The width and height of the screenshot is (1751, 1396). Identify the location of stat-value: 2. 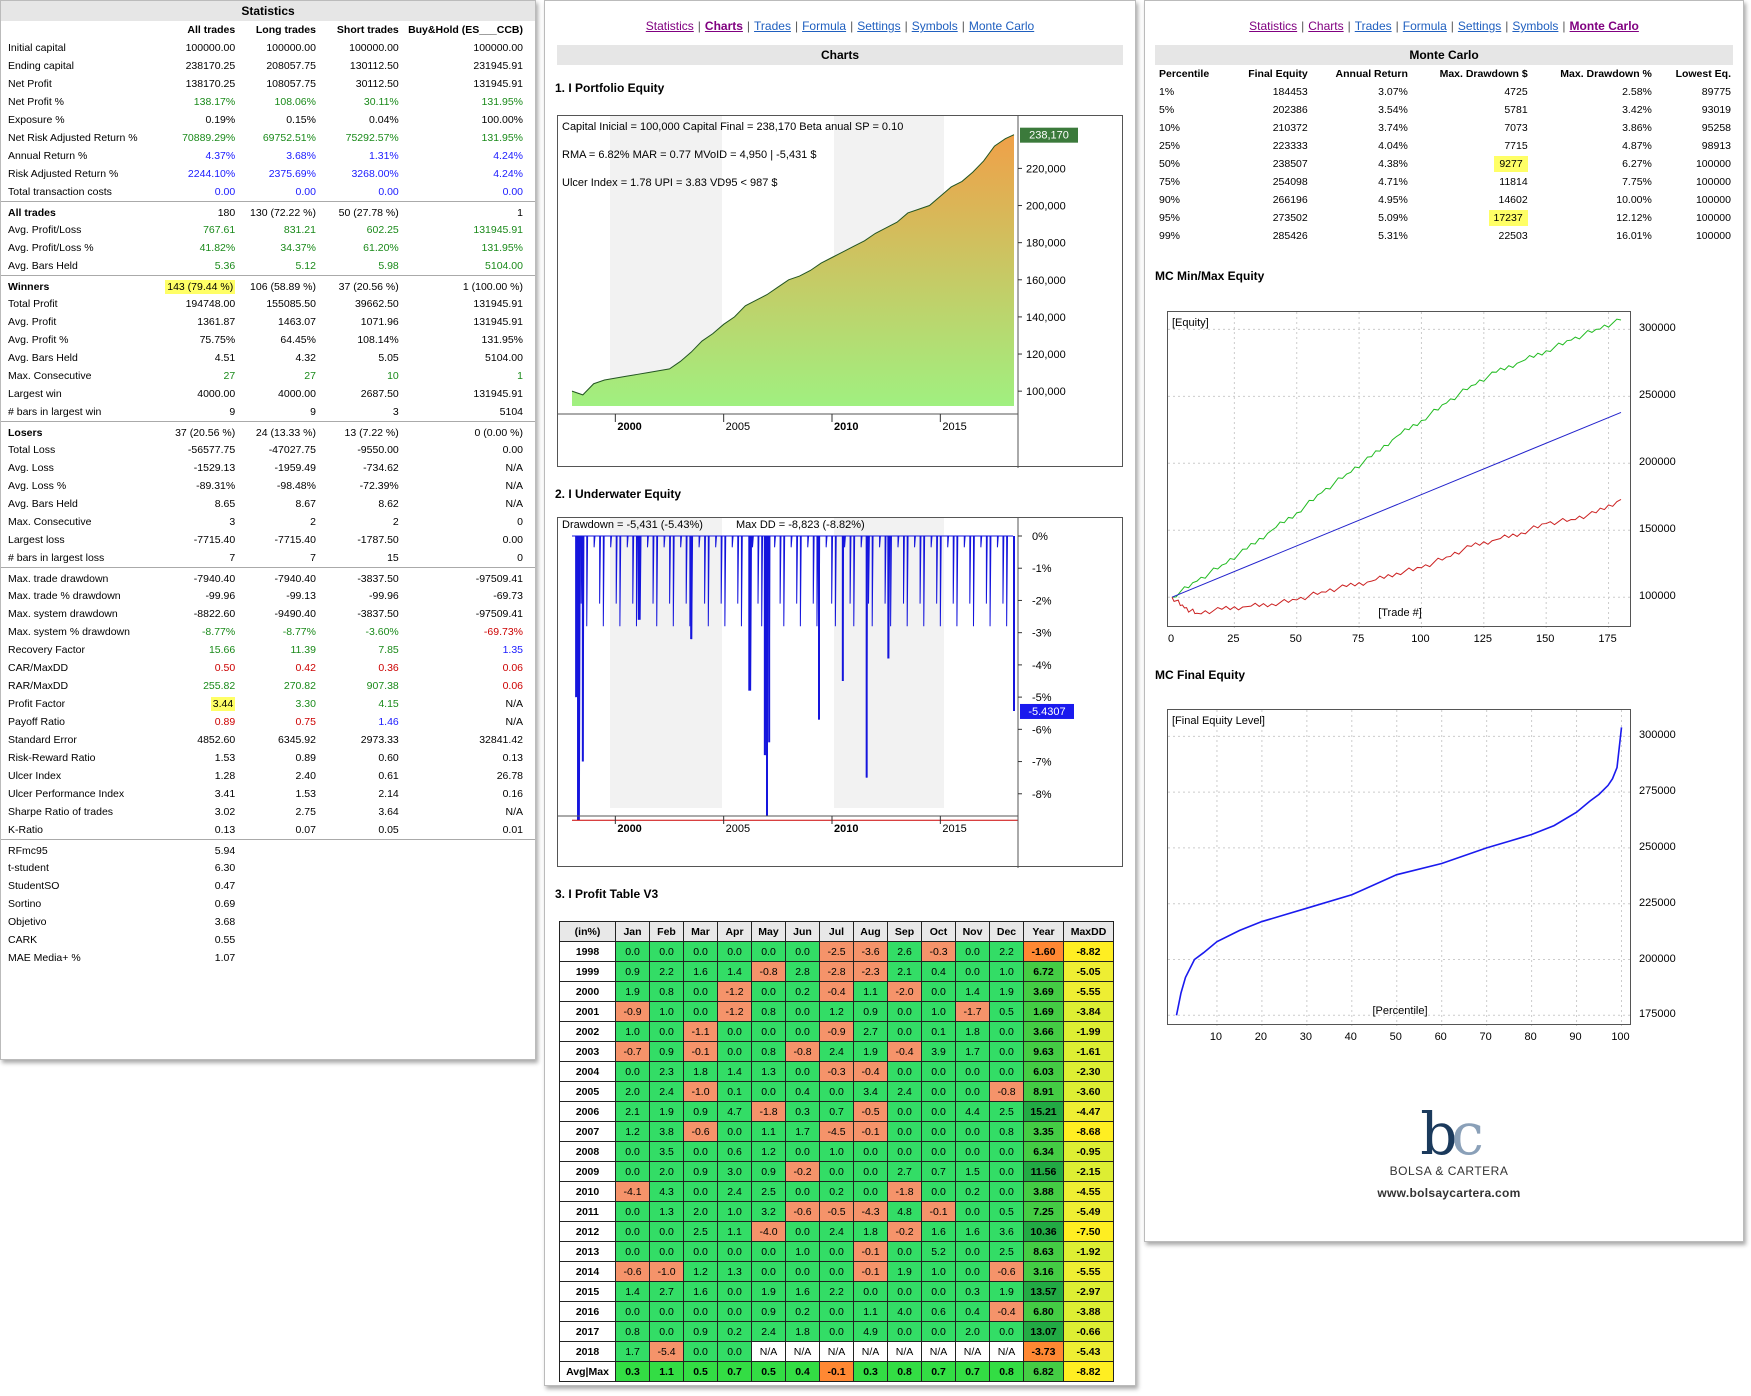
(313, 522).